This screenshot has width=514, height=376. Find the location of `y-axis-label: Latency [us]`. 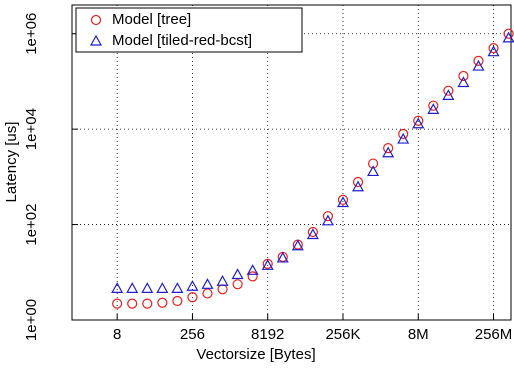

y-axis-label: Latency [us] is located at coordinates (11, 162).